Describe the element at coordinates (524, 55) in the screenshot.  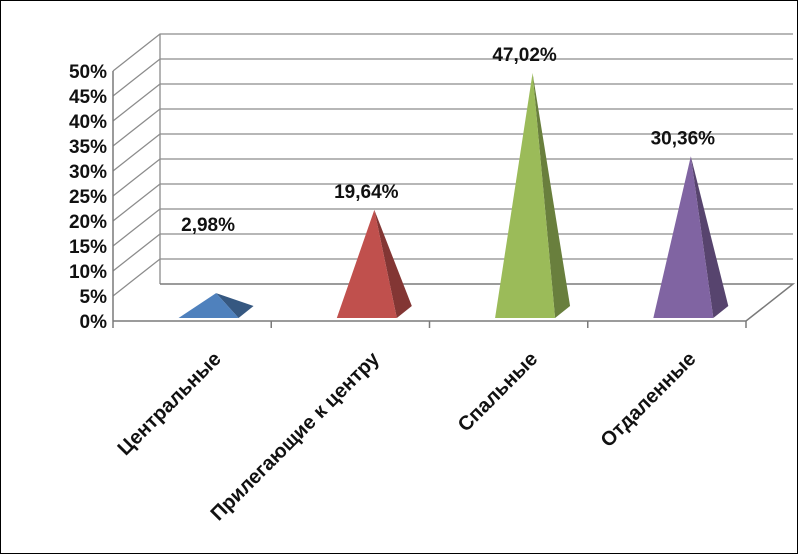
I see `data-label: 47,02%` at that location.